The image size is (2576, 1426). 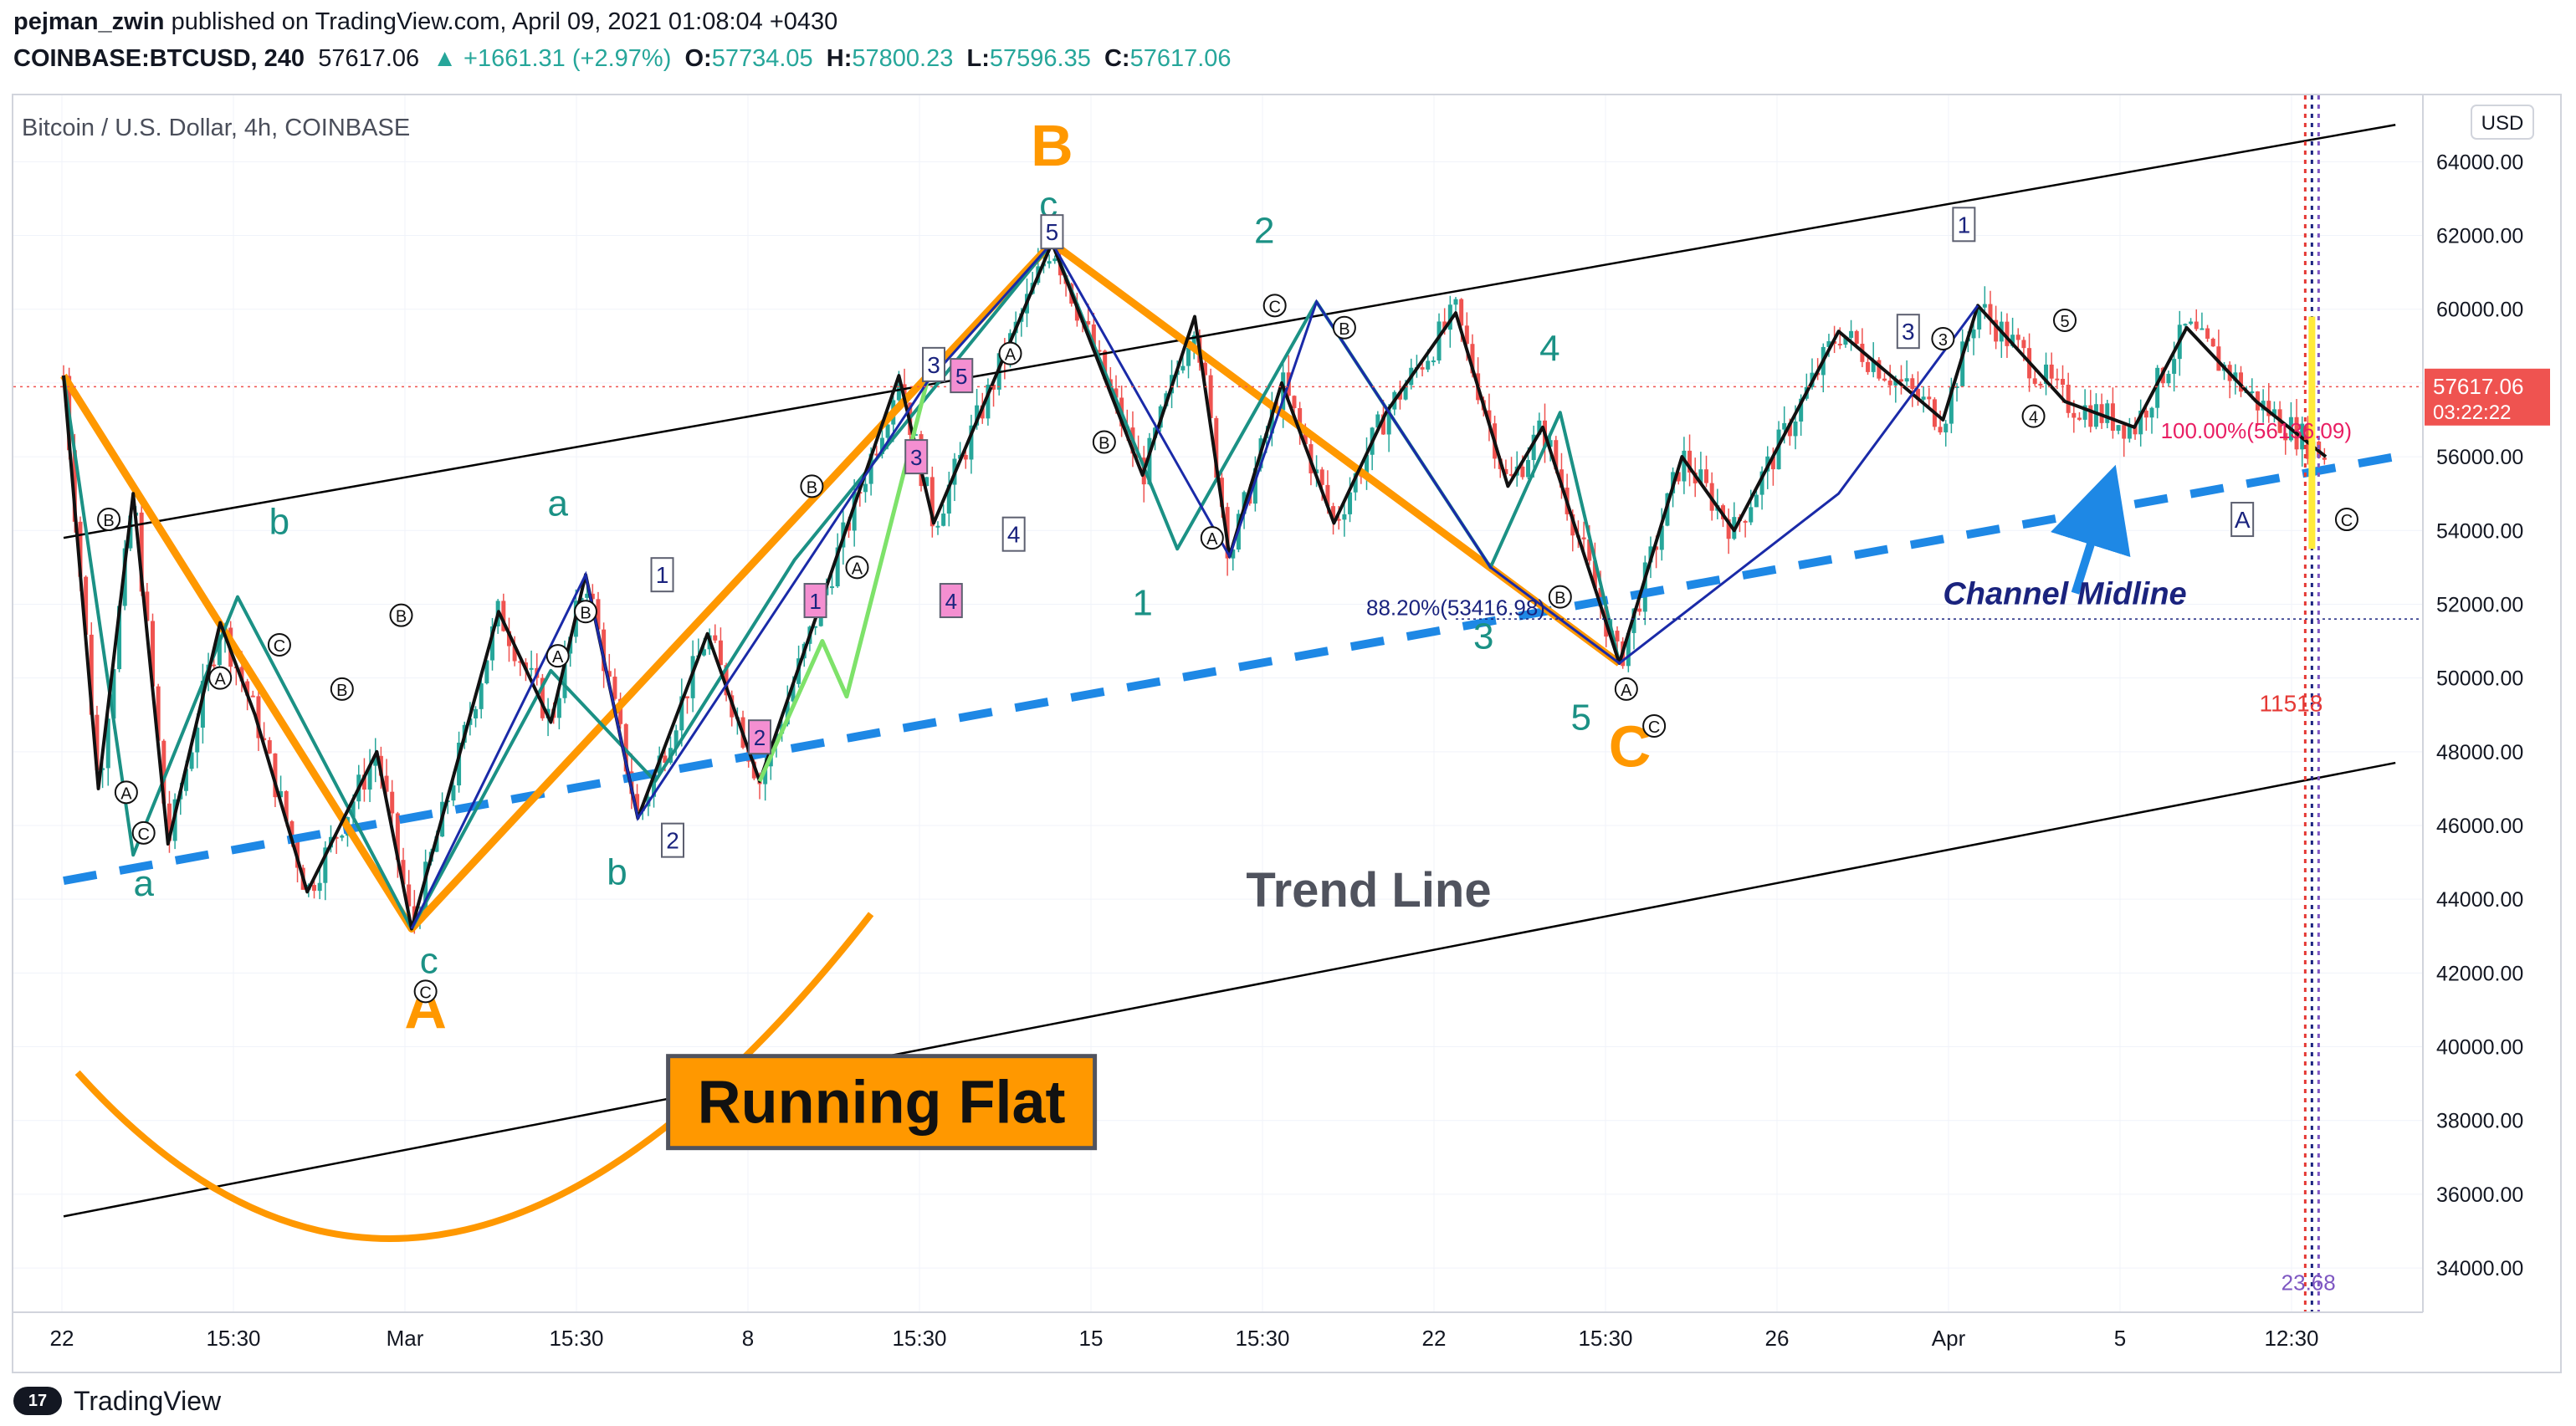 What do you see at coordinates (342, 689) in the screenshot?
I see `circled-wave-marker: B` at bounding box center [342, 689].